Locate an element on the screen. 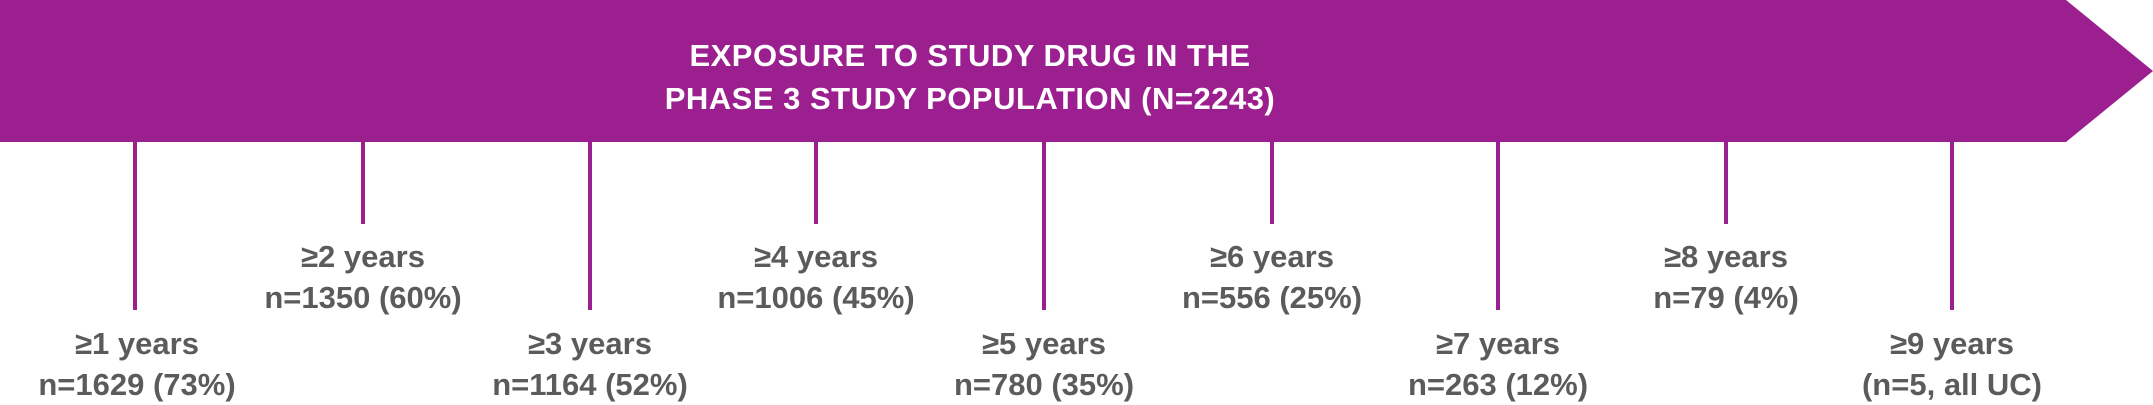 The height and width of the screenshot is (405, 2153). milestone-count: (n=5, all UC) is located at coordinates (1951, 384).